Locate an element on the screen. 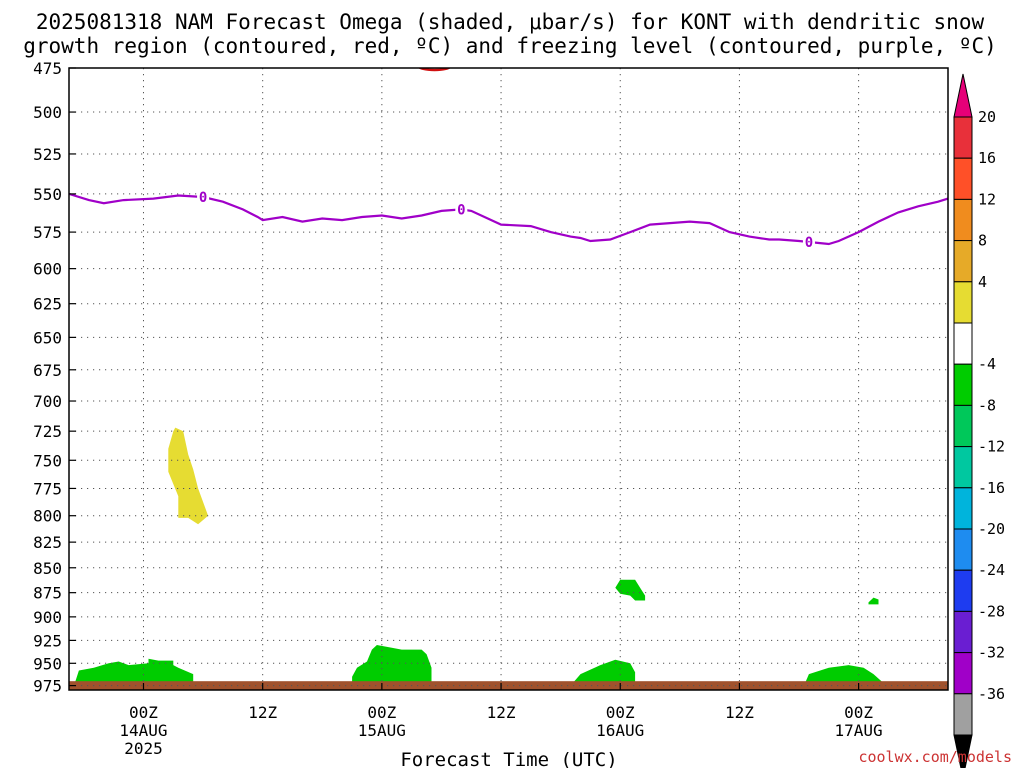  dgz-contour is located at coordinates (434, 70).